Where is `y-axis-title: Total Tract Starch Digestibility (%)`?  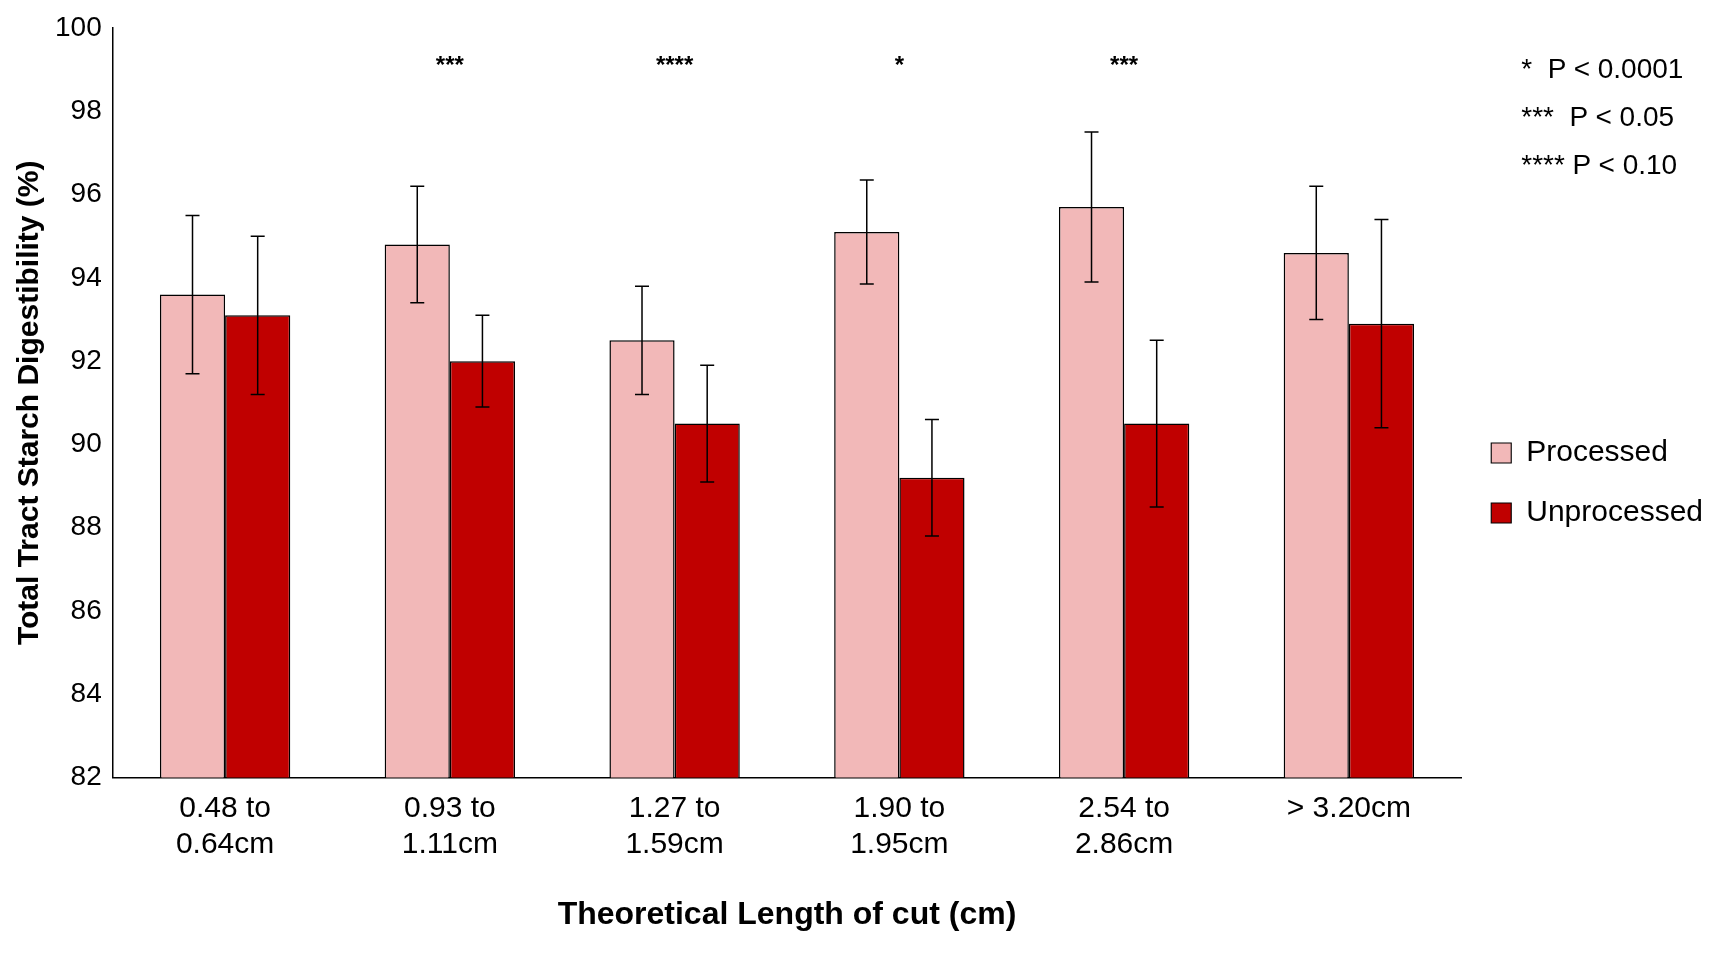 y-axis-title: Total Tract Starch Digestibility (%) is located at coordinates (28, 403).